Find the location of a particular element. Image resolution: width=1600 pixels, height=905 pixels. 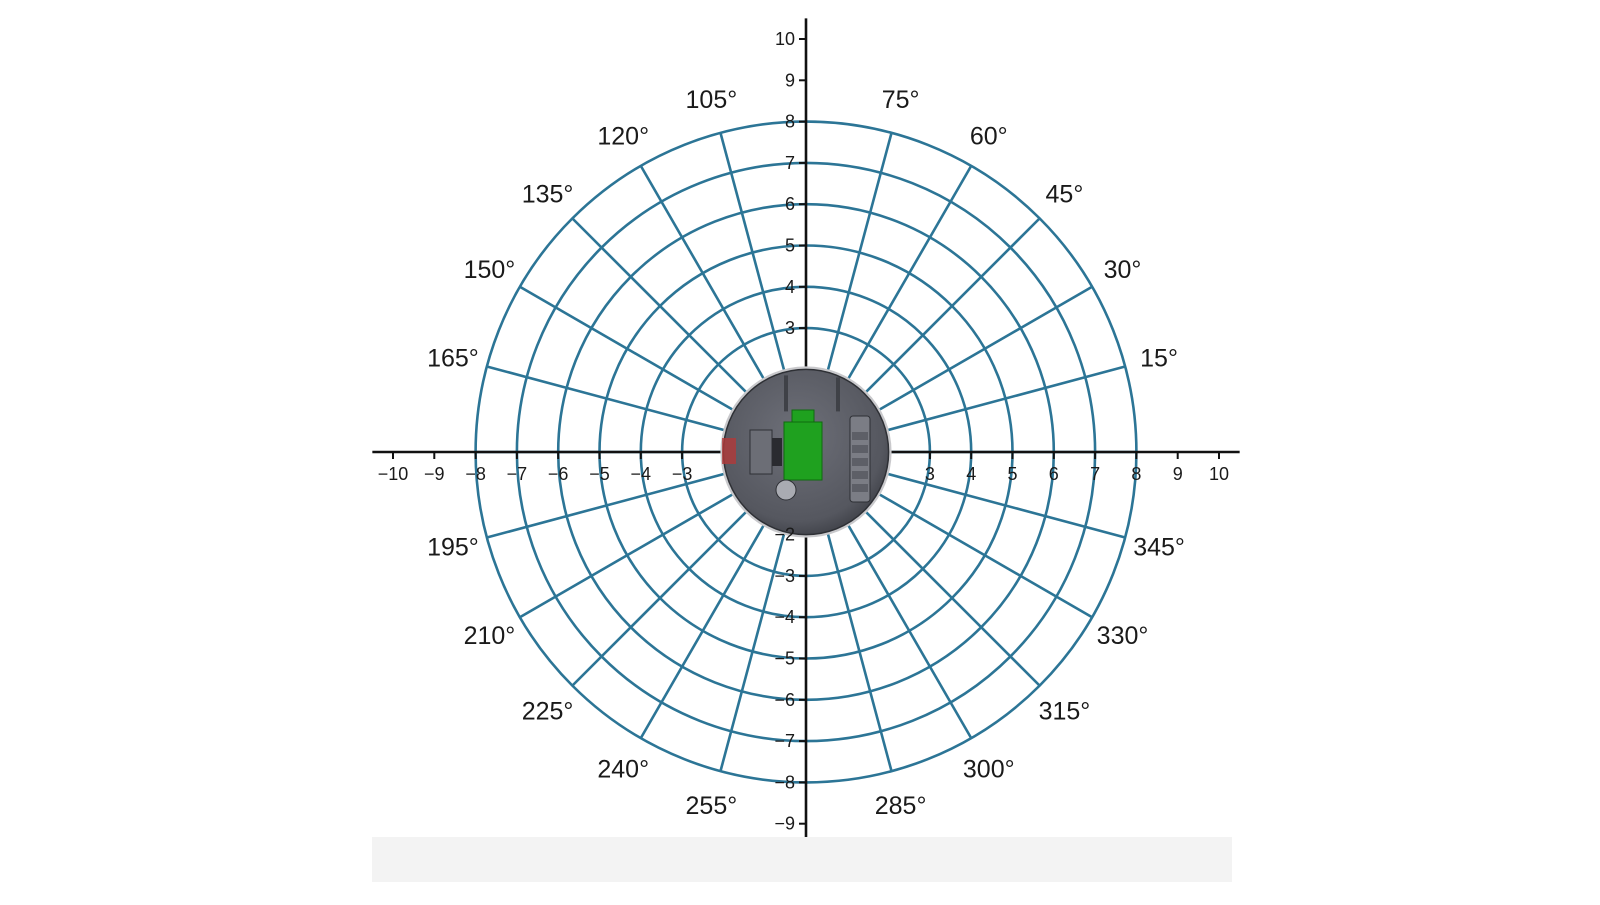

x-tick-label: −3 is located at coordinates (682, 474).